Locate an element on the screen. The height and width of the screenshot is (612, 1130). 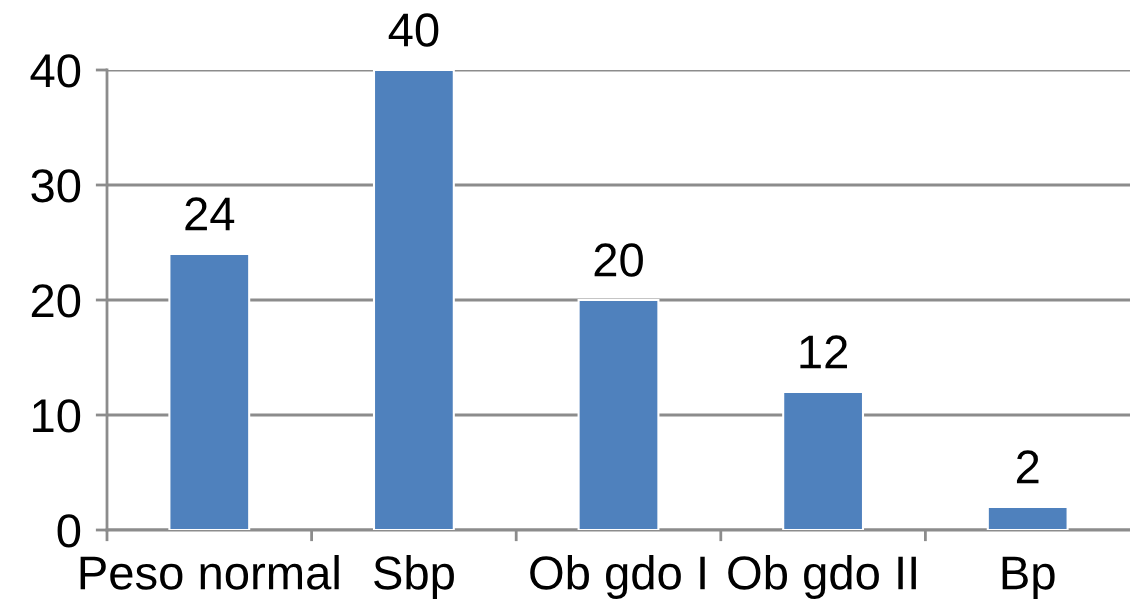
y-tick-label: 30 is located at coordinates (56, 186).